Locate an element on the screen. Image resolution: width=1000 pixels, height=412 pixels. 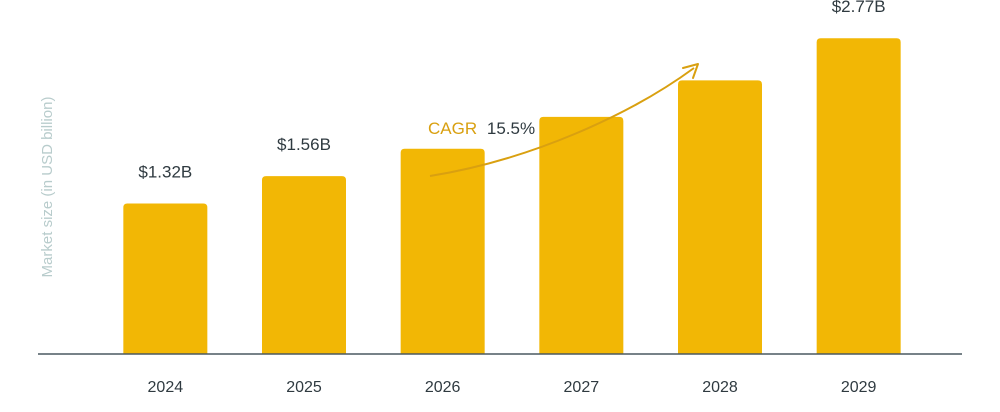
y-axis-title: Market size (in USD billion) is located at coordinates (47, 187).